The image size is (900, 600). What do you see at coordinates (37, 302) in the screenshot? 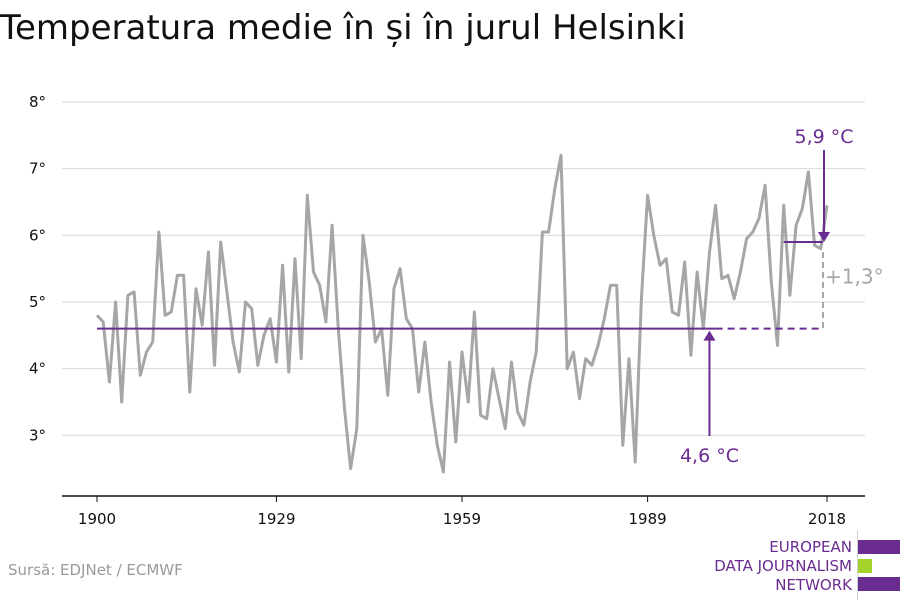
I see `y-tick-label: 5°` at bounding box center [37, 302].